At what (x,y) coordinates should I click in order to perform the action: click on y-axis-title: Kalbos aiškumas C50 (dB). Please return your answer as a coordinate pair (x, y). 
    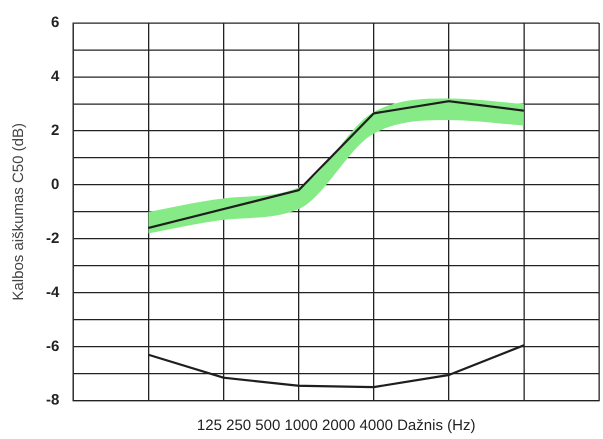
    Looking at the image, I should click on (19, 212).